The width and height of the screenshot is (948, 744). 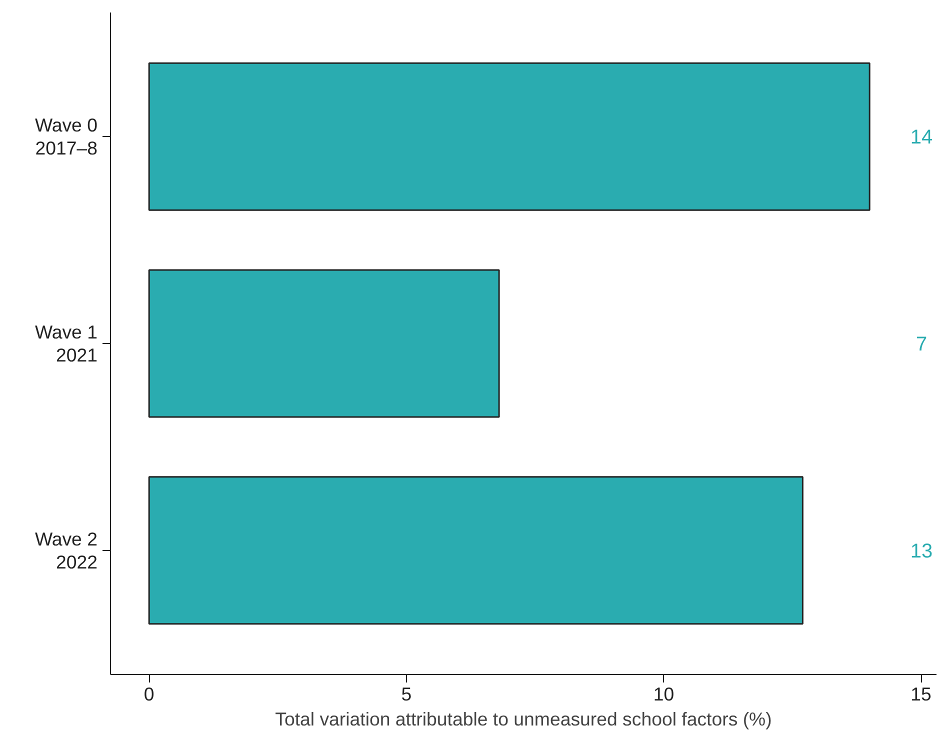 What do you see at coordinates (921, 551) in the screenshot?
I see `data-label: 13` at bounding box center [921, 551].